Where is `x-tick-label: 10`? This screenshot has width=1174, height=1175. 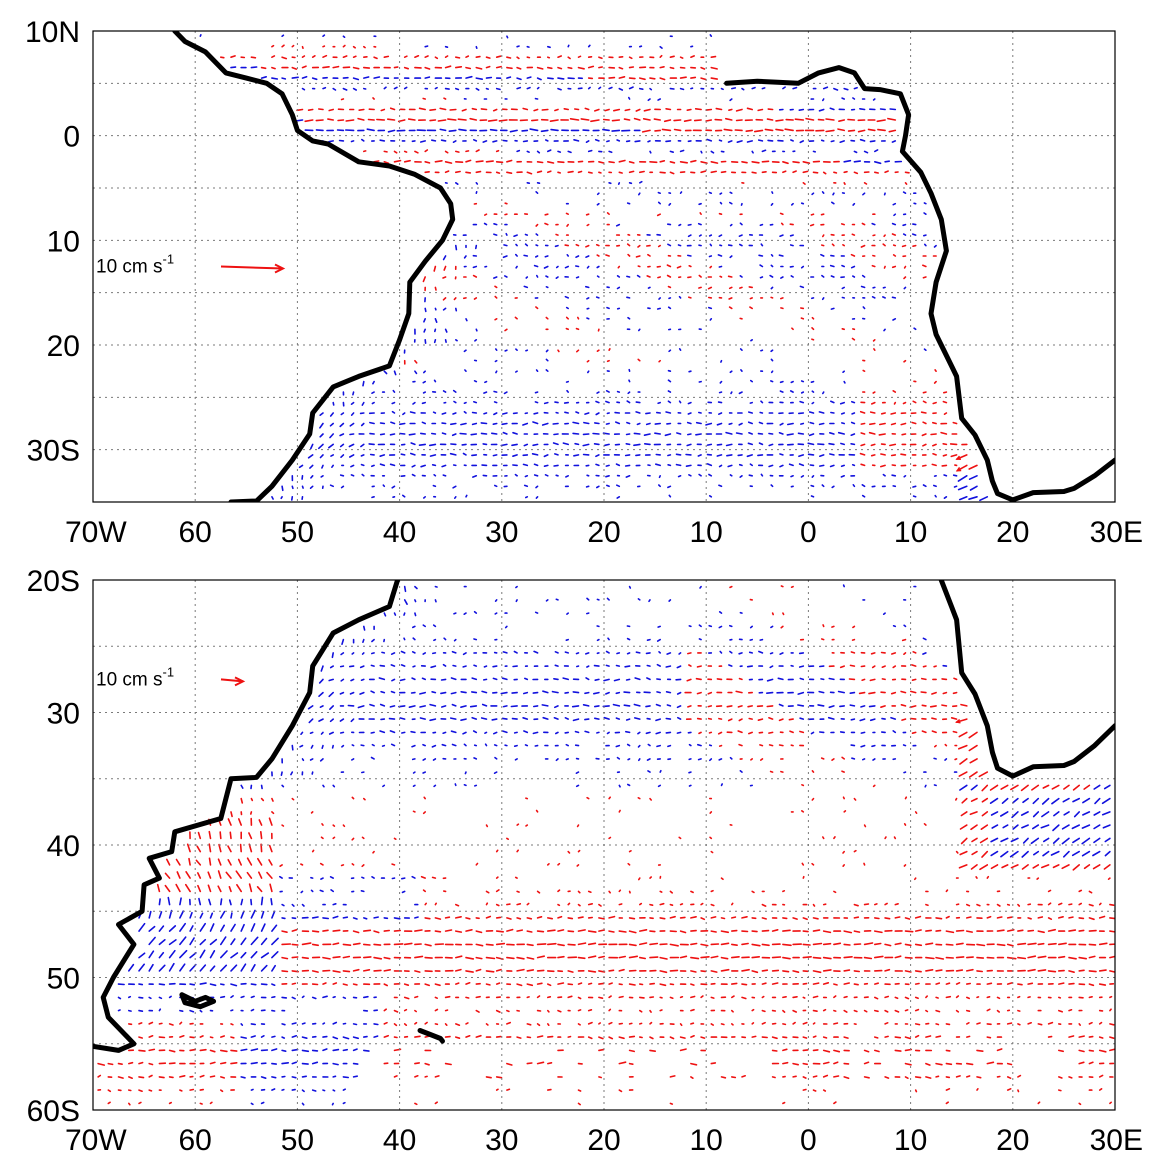
x-tick-label: 10 is located at coordinates (706, 532).